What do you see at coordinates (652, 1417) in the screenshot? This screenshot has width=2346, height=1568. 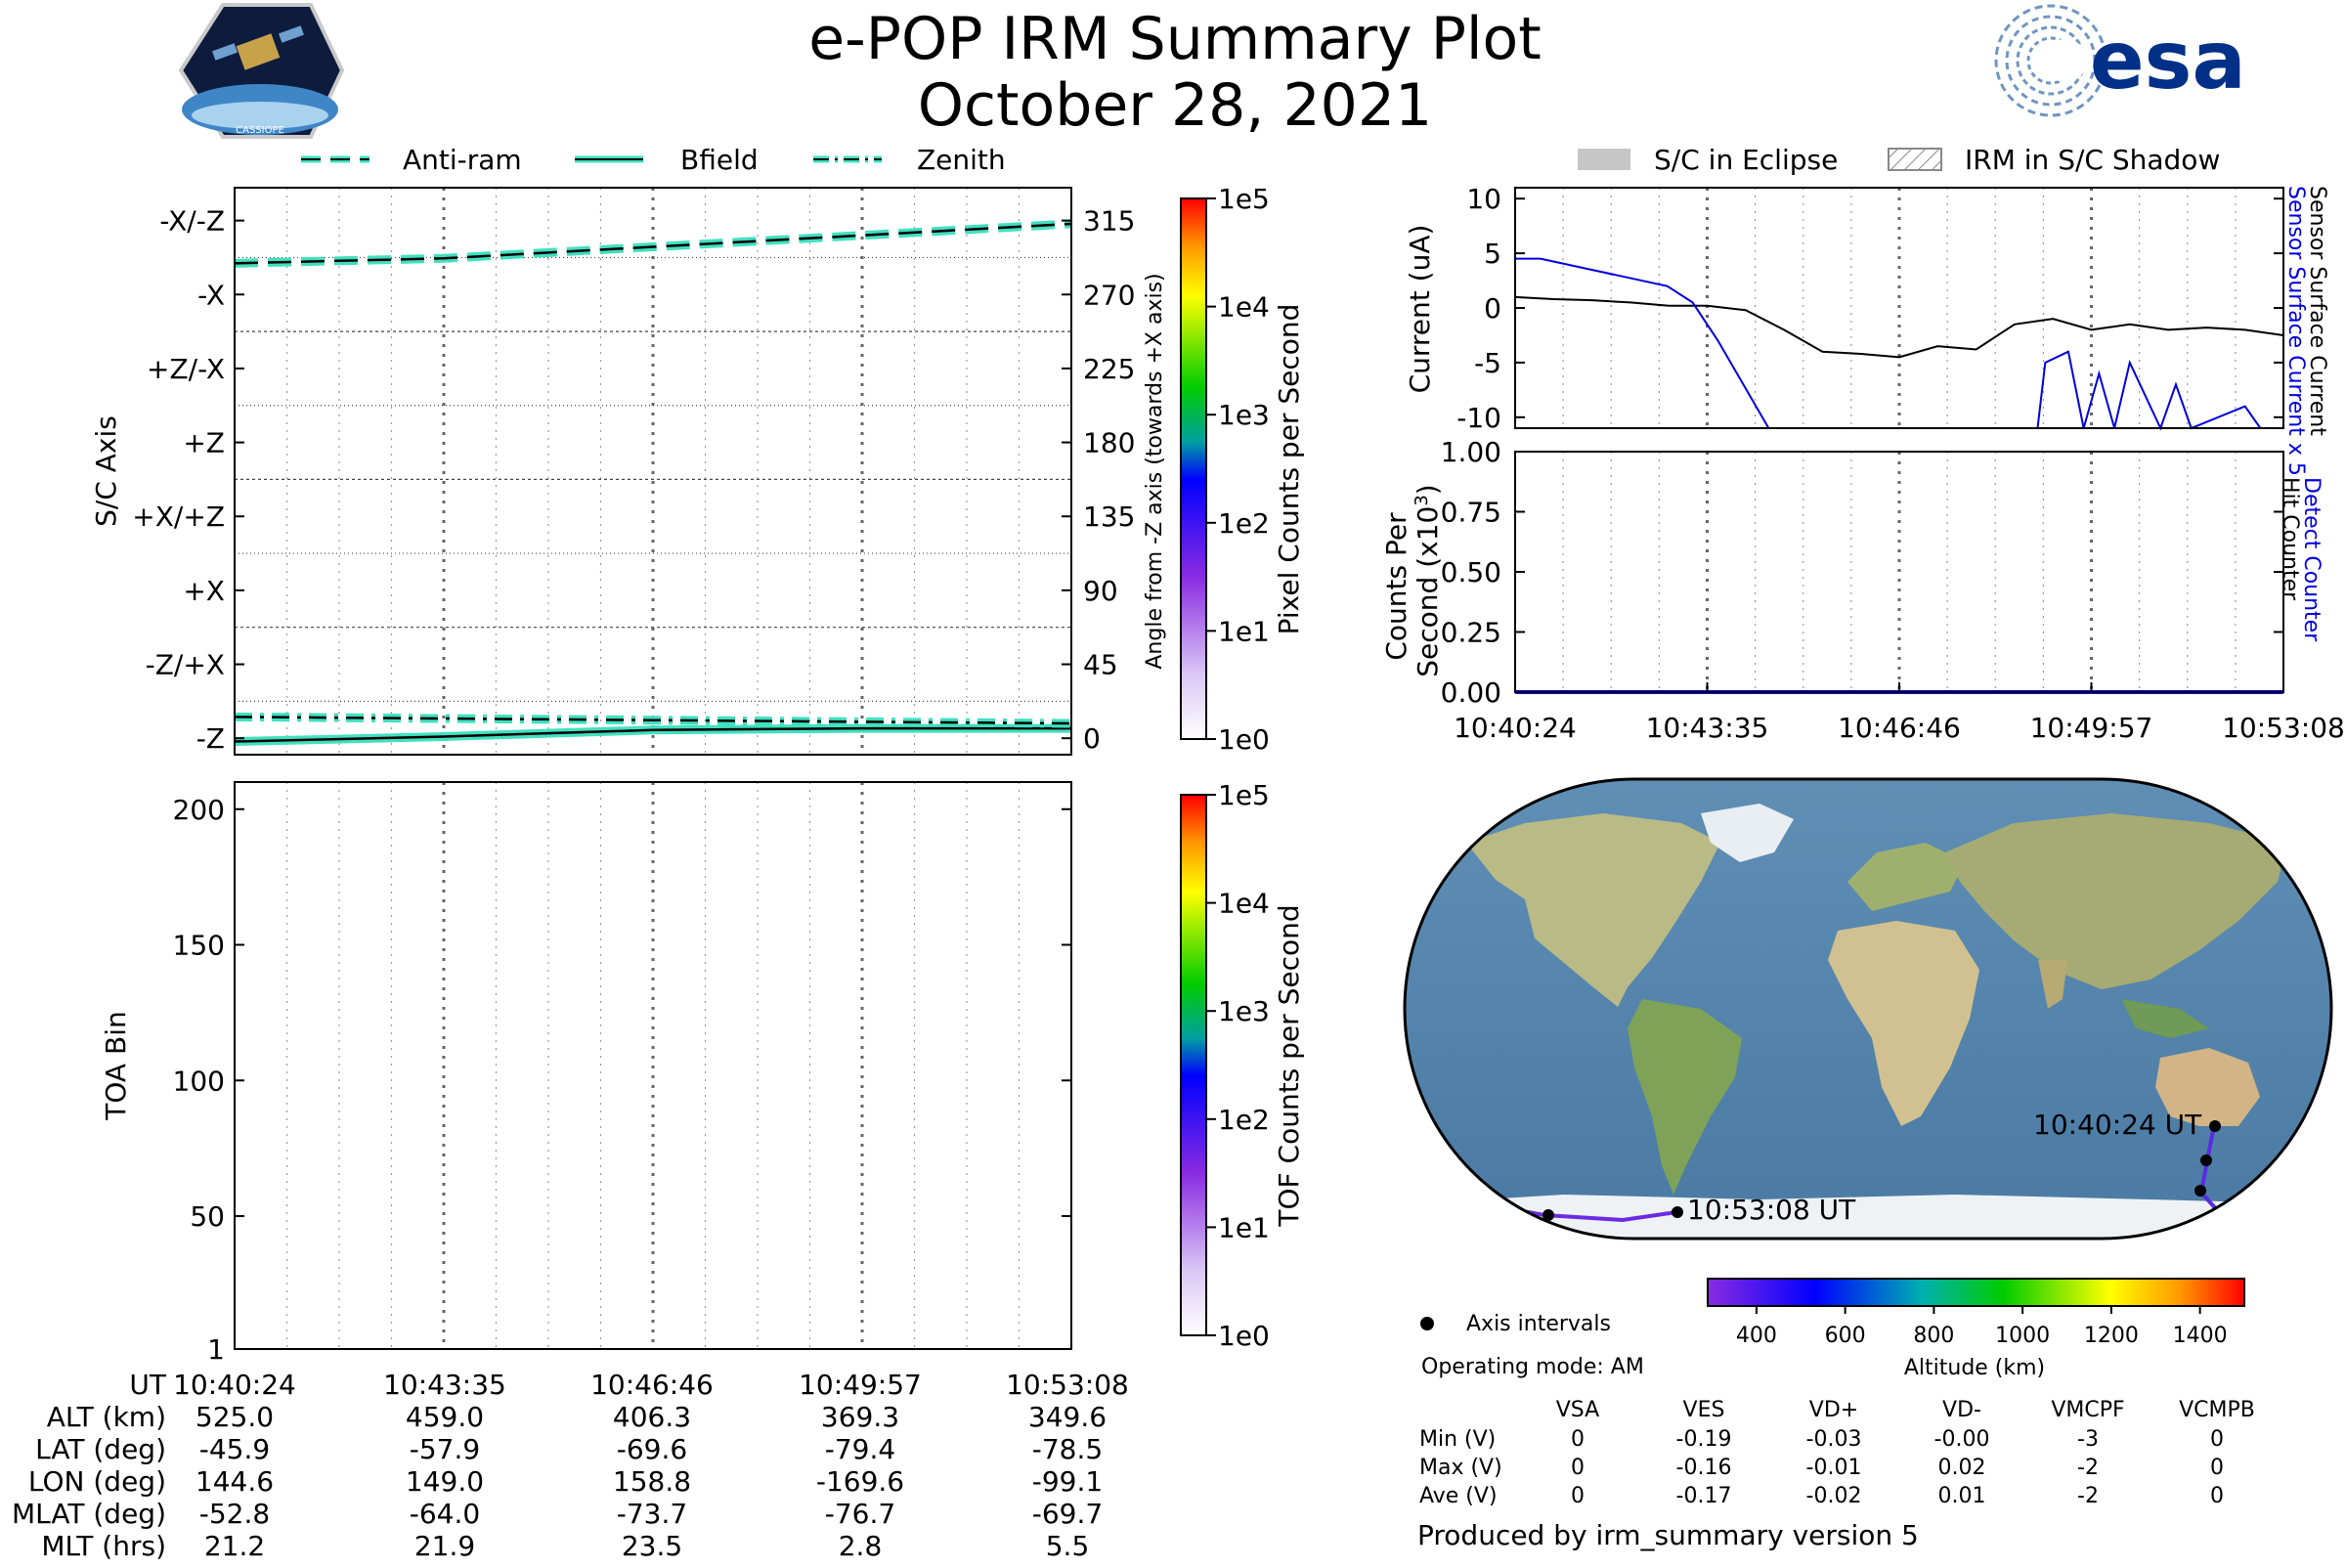 I see `ephemeris-cell: 406.3` at bounding box center [652, 1417].